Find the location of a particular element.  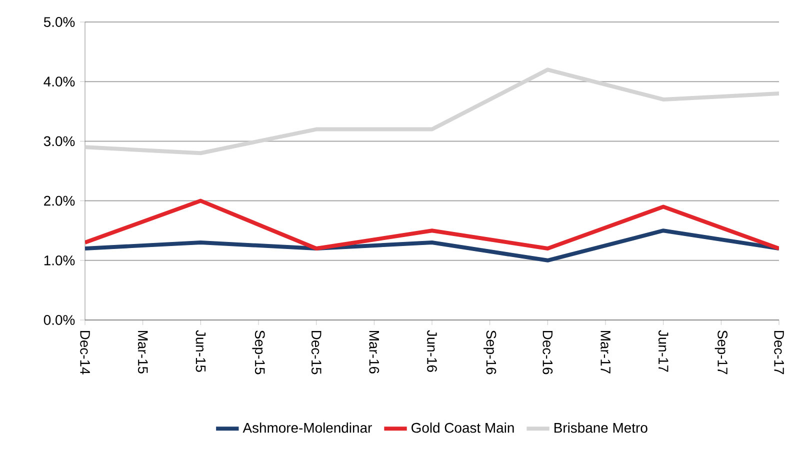

x-tick-label: Dec-17 is located at coordinates (779, 352).